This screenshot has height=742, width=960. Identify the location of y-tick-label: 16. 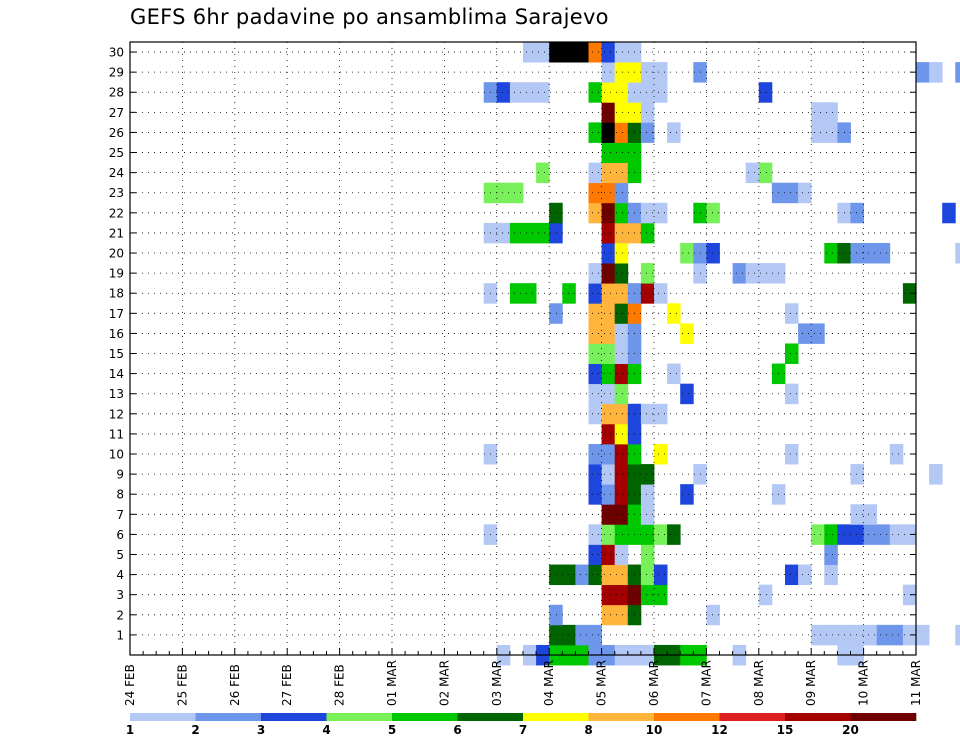
(116, 334).